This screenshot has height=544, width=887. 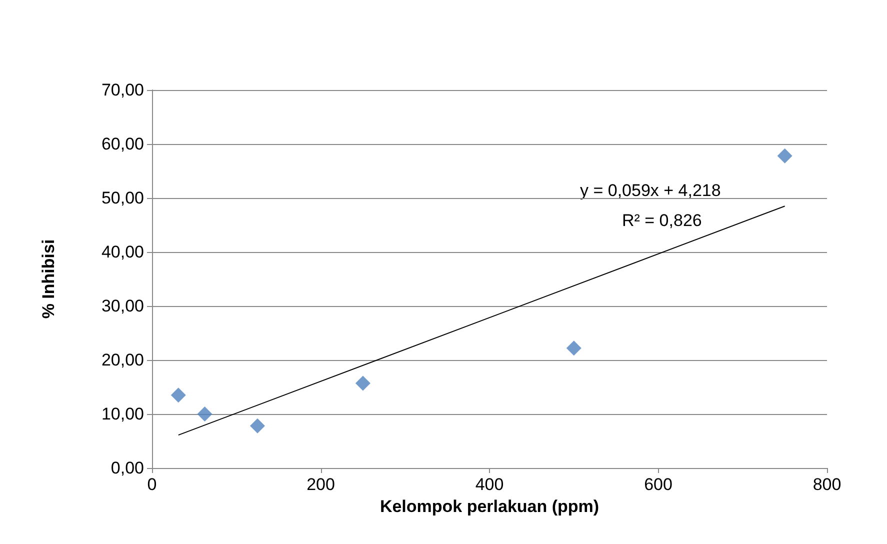 What do you see at coordinates (662, 220) in the screenshot?
I see `annotation: R² = 0,826` at bounding box center [662, 220].